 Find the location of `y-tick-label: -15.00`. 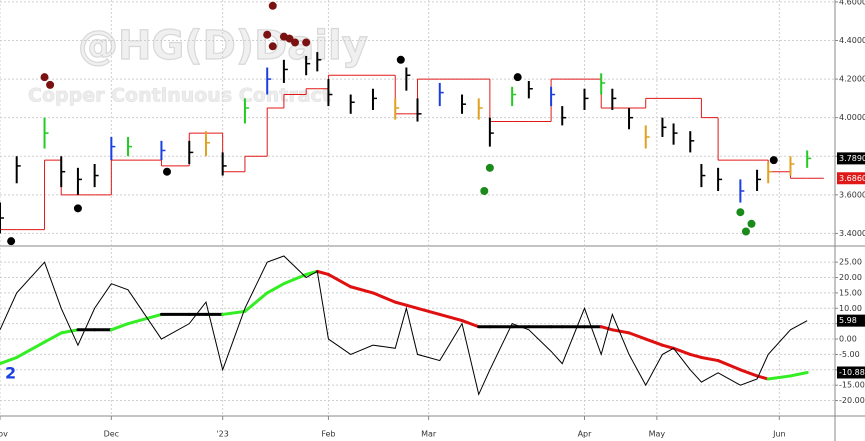

y-tick-label: -15.00 is located at coordinates (852, 385).